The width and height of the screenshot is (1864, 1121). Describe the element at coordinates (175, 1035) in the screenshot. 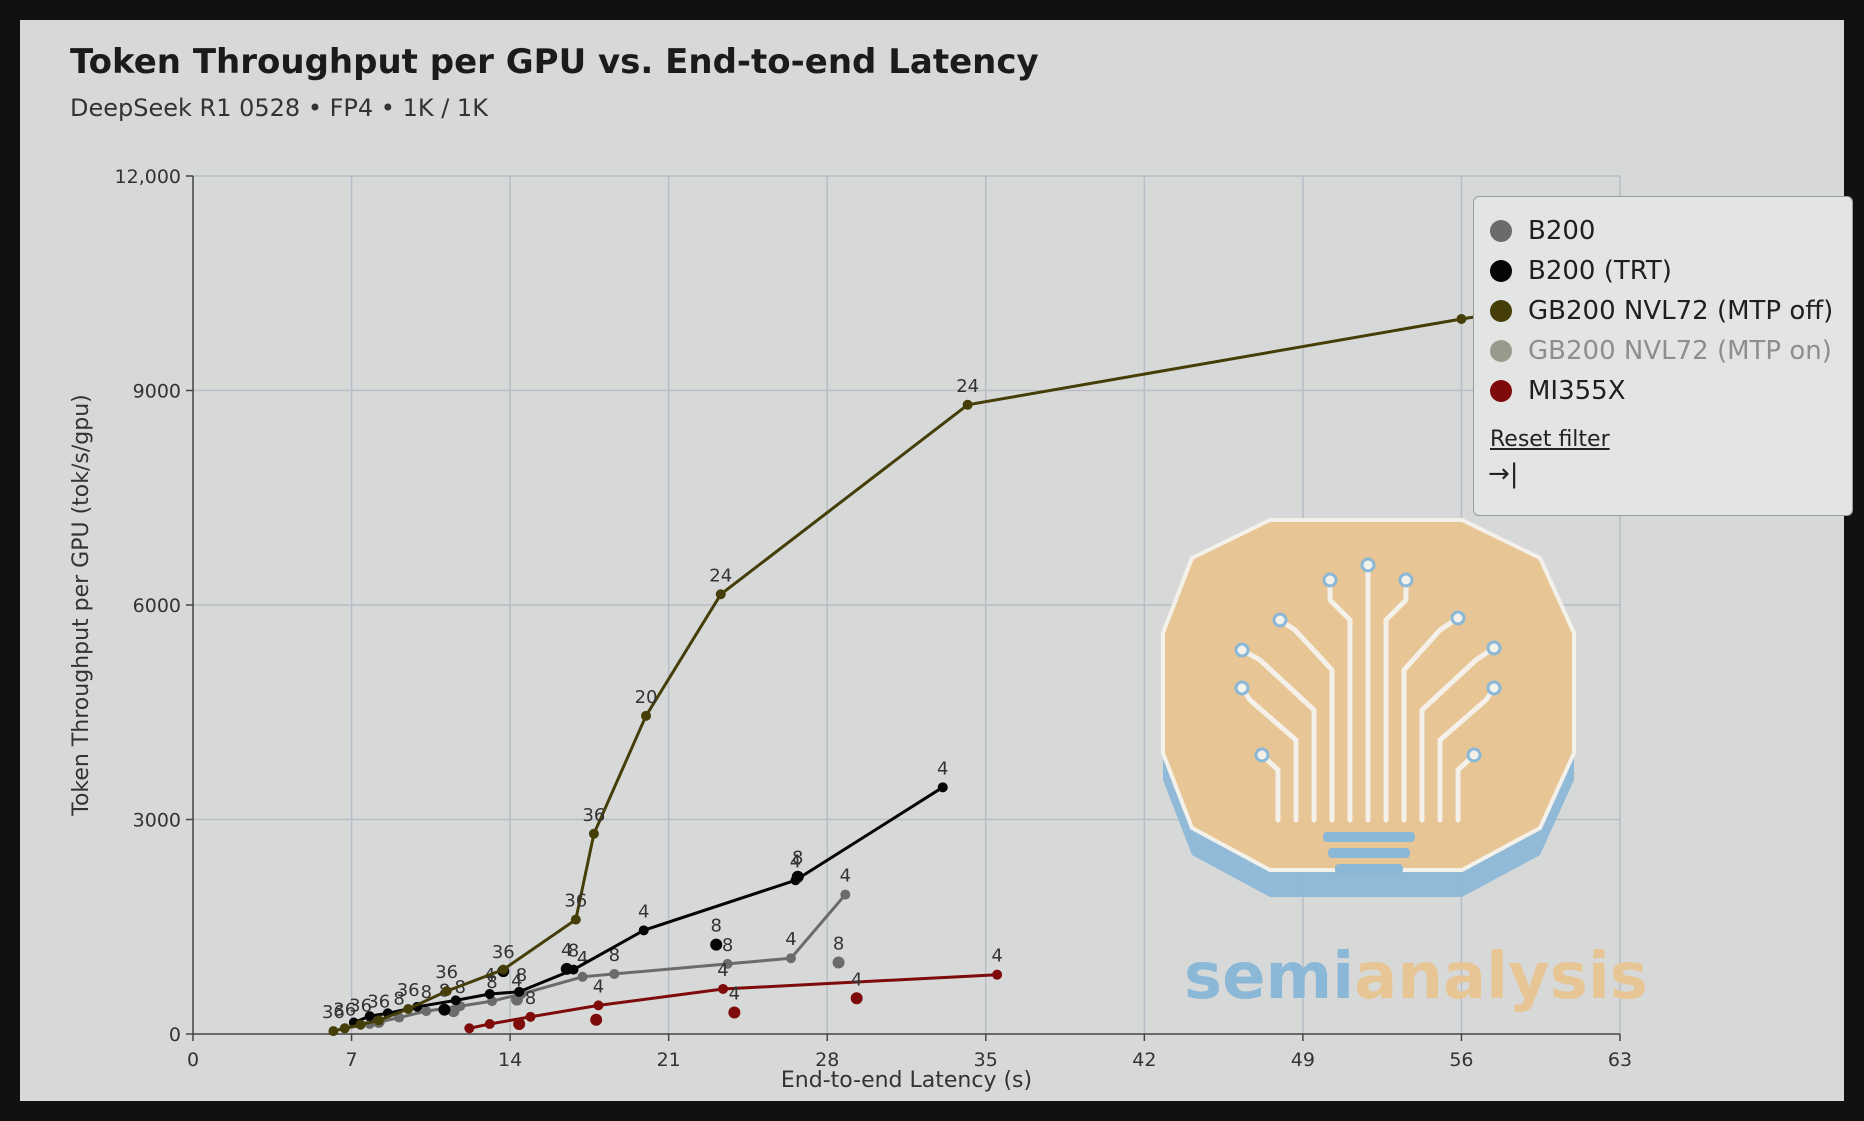

I see `y-tick-label: 0` at that location.